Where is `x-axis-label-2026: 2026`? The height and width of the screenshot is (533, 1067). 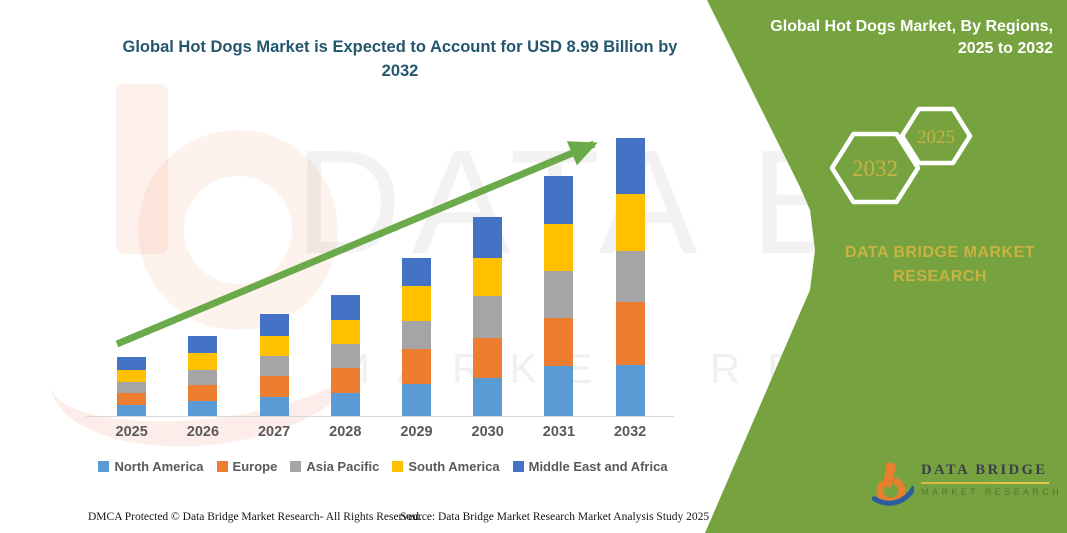 x-axis-label-2026: 2026 is located at coordinates (203, 432).